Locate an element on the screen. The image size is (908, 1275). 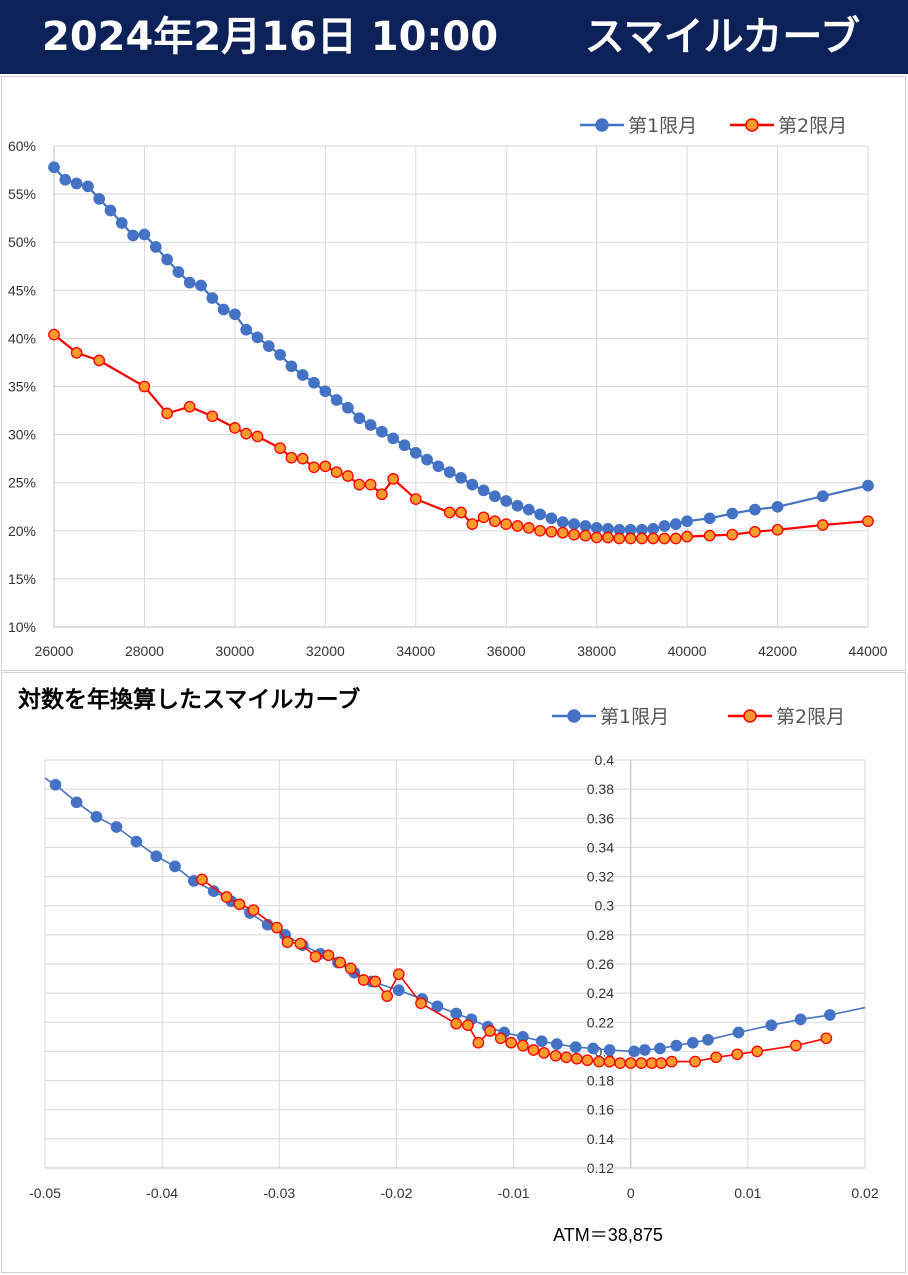
c2-xtick-label: -0.05 is located at coordinates (45, 1193).